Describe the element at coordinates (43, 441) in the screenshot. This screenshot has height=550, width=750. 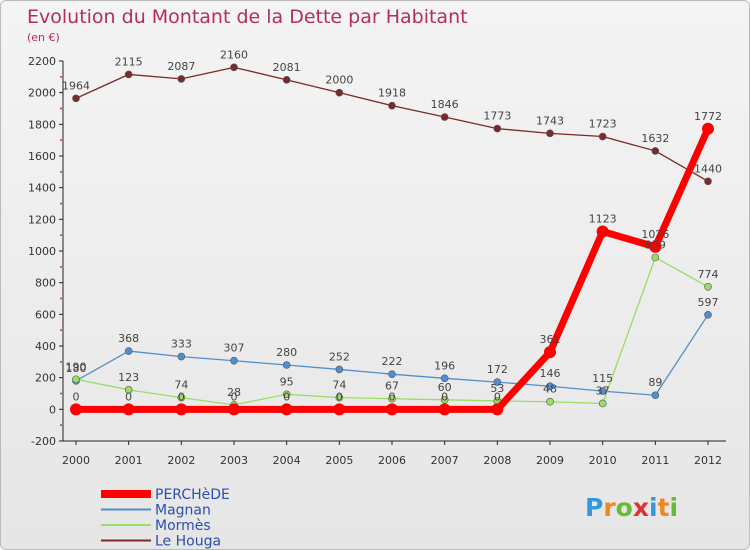
I see `y-tick-label: -200` at that location.